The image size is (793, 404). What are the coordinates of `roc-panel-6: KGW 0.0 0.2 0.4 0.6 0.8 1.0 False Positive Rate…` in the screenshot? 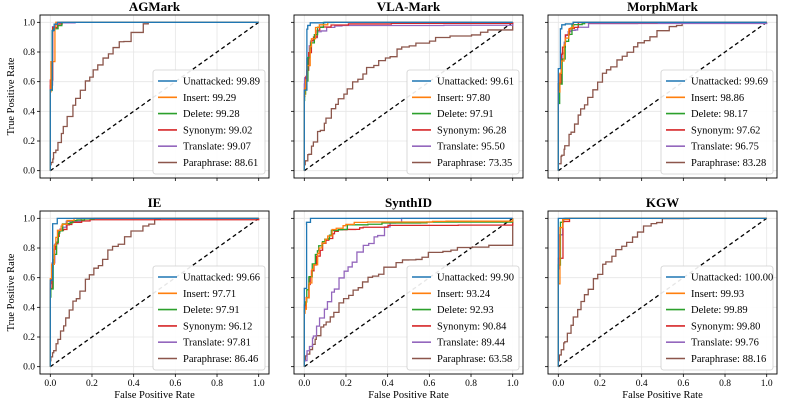 It's located at (661, 298).